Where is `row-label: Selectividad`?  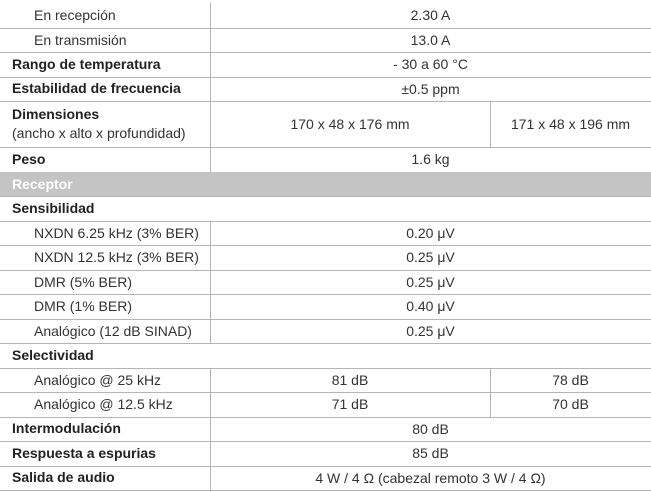 row-label: Selectividad is located at coordinates (53, 355).